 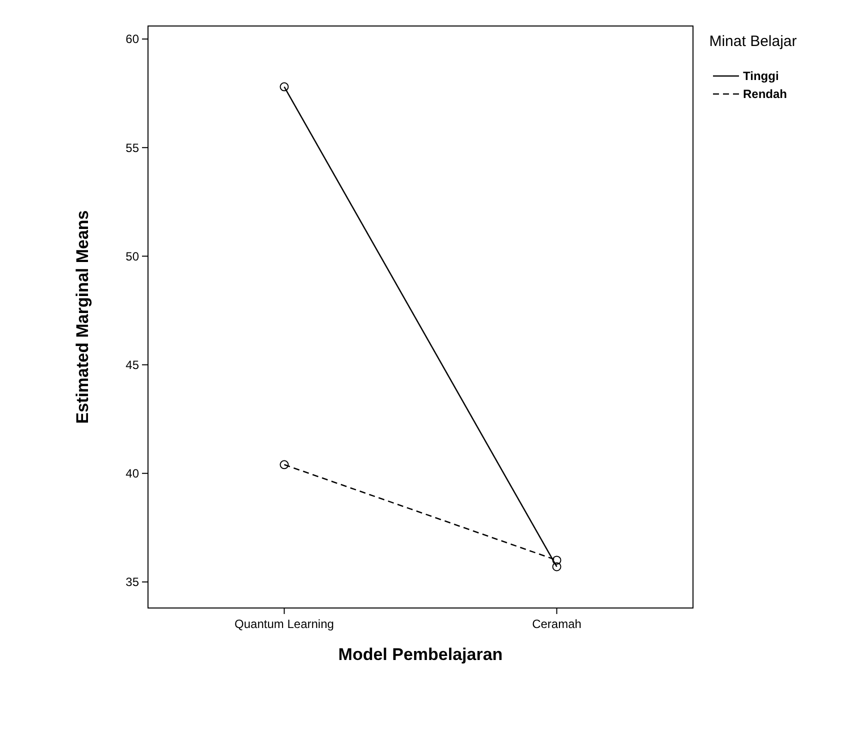 I want to click on y-axis-title: Estimated Marginal Means, so click(x=82, y=317).